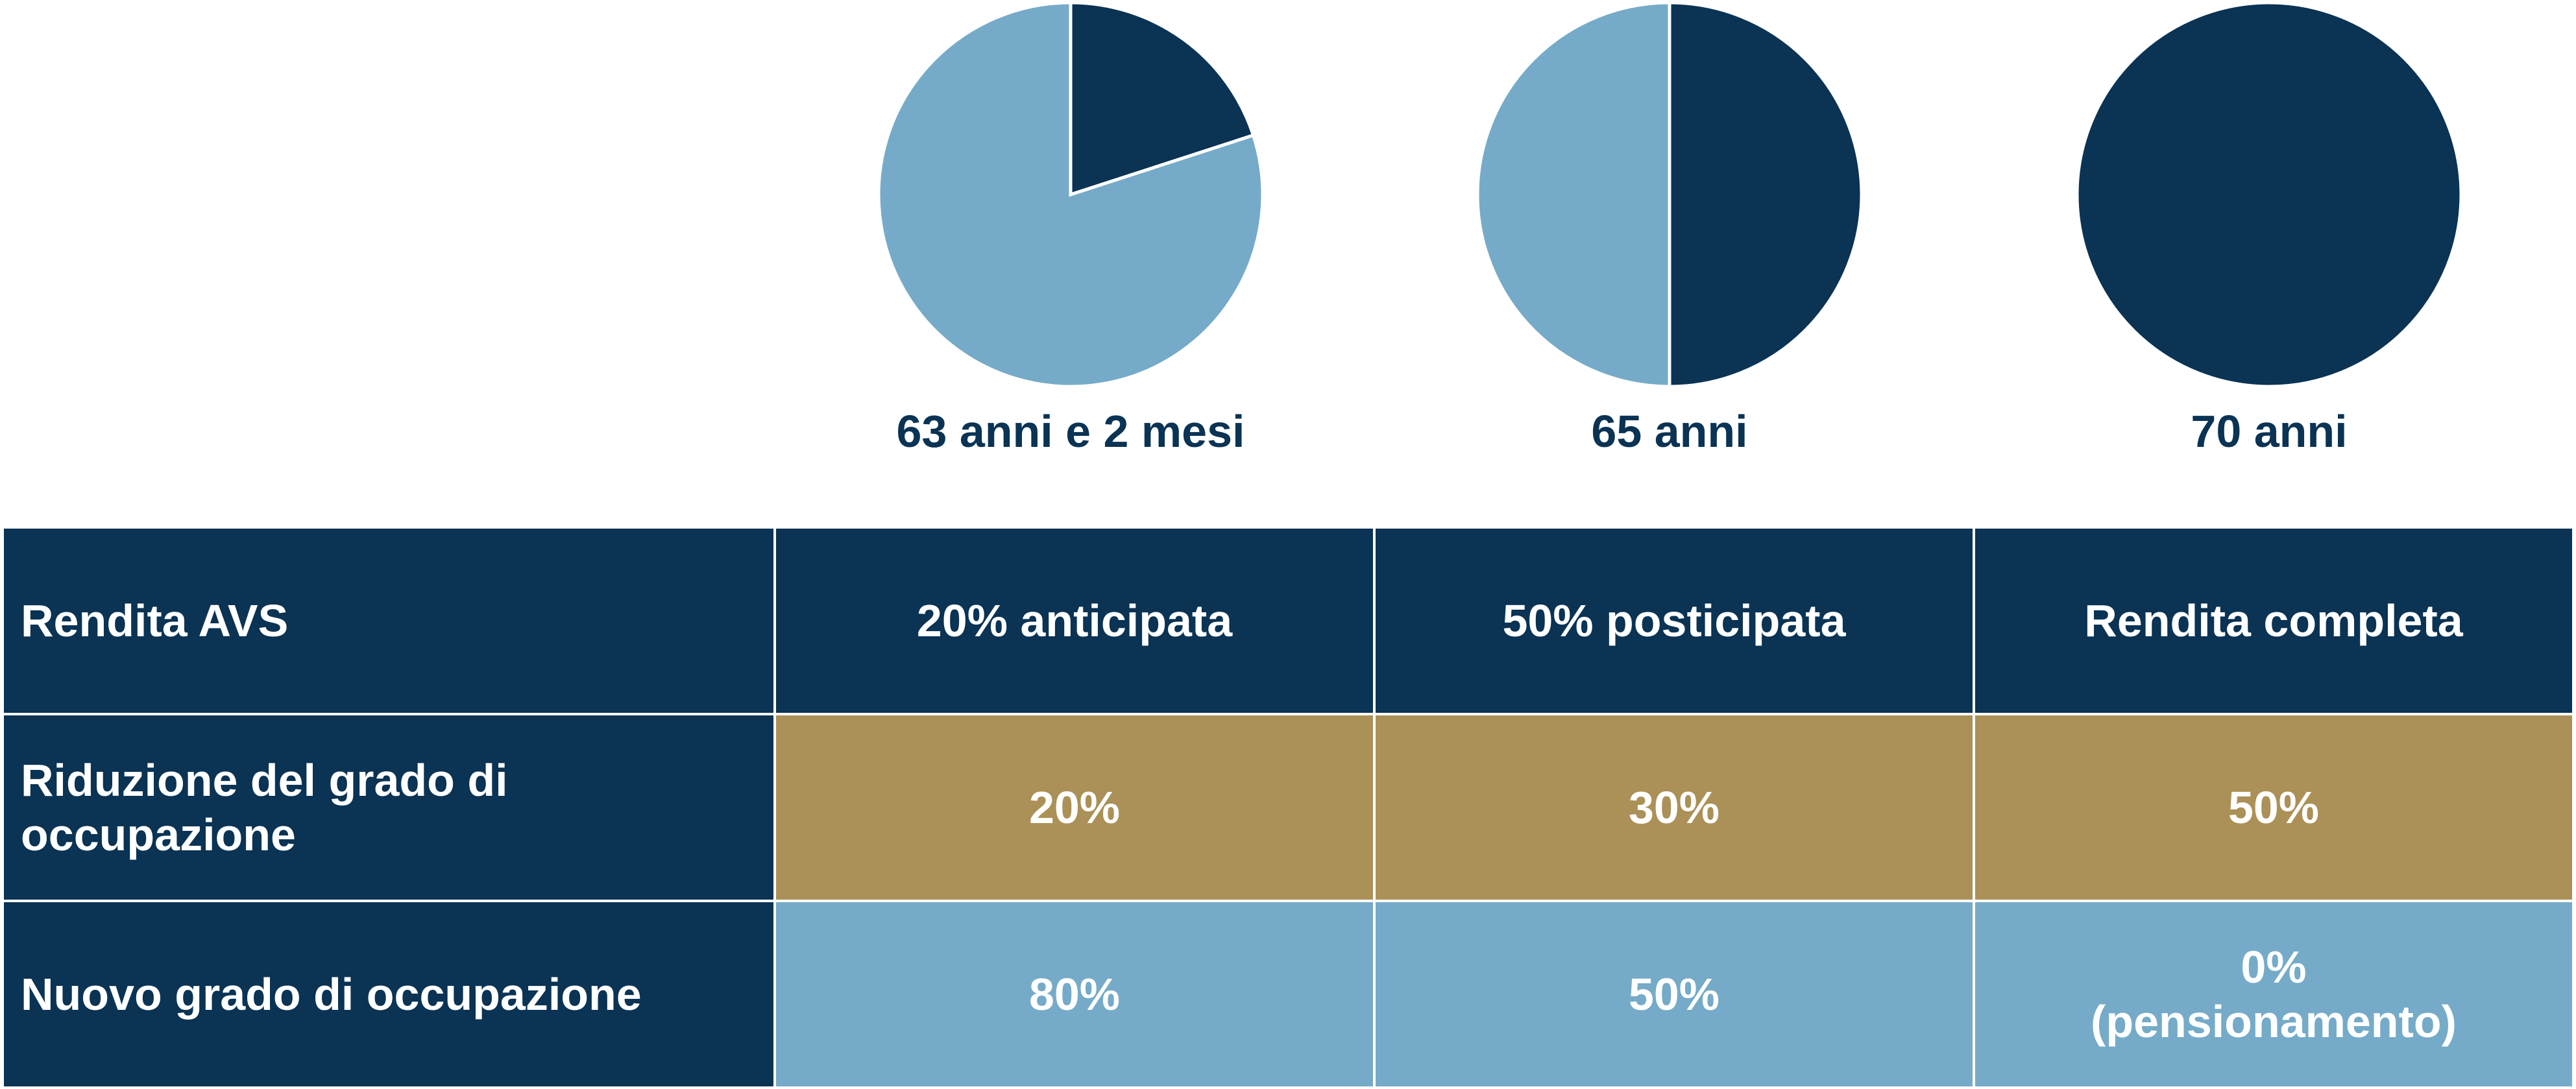 This screenshot has width=2576, height=1089. I want to click on cell-nuovo-3: 0% (pensionamento), so click(2274, 994).